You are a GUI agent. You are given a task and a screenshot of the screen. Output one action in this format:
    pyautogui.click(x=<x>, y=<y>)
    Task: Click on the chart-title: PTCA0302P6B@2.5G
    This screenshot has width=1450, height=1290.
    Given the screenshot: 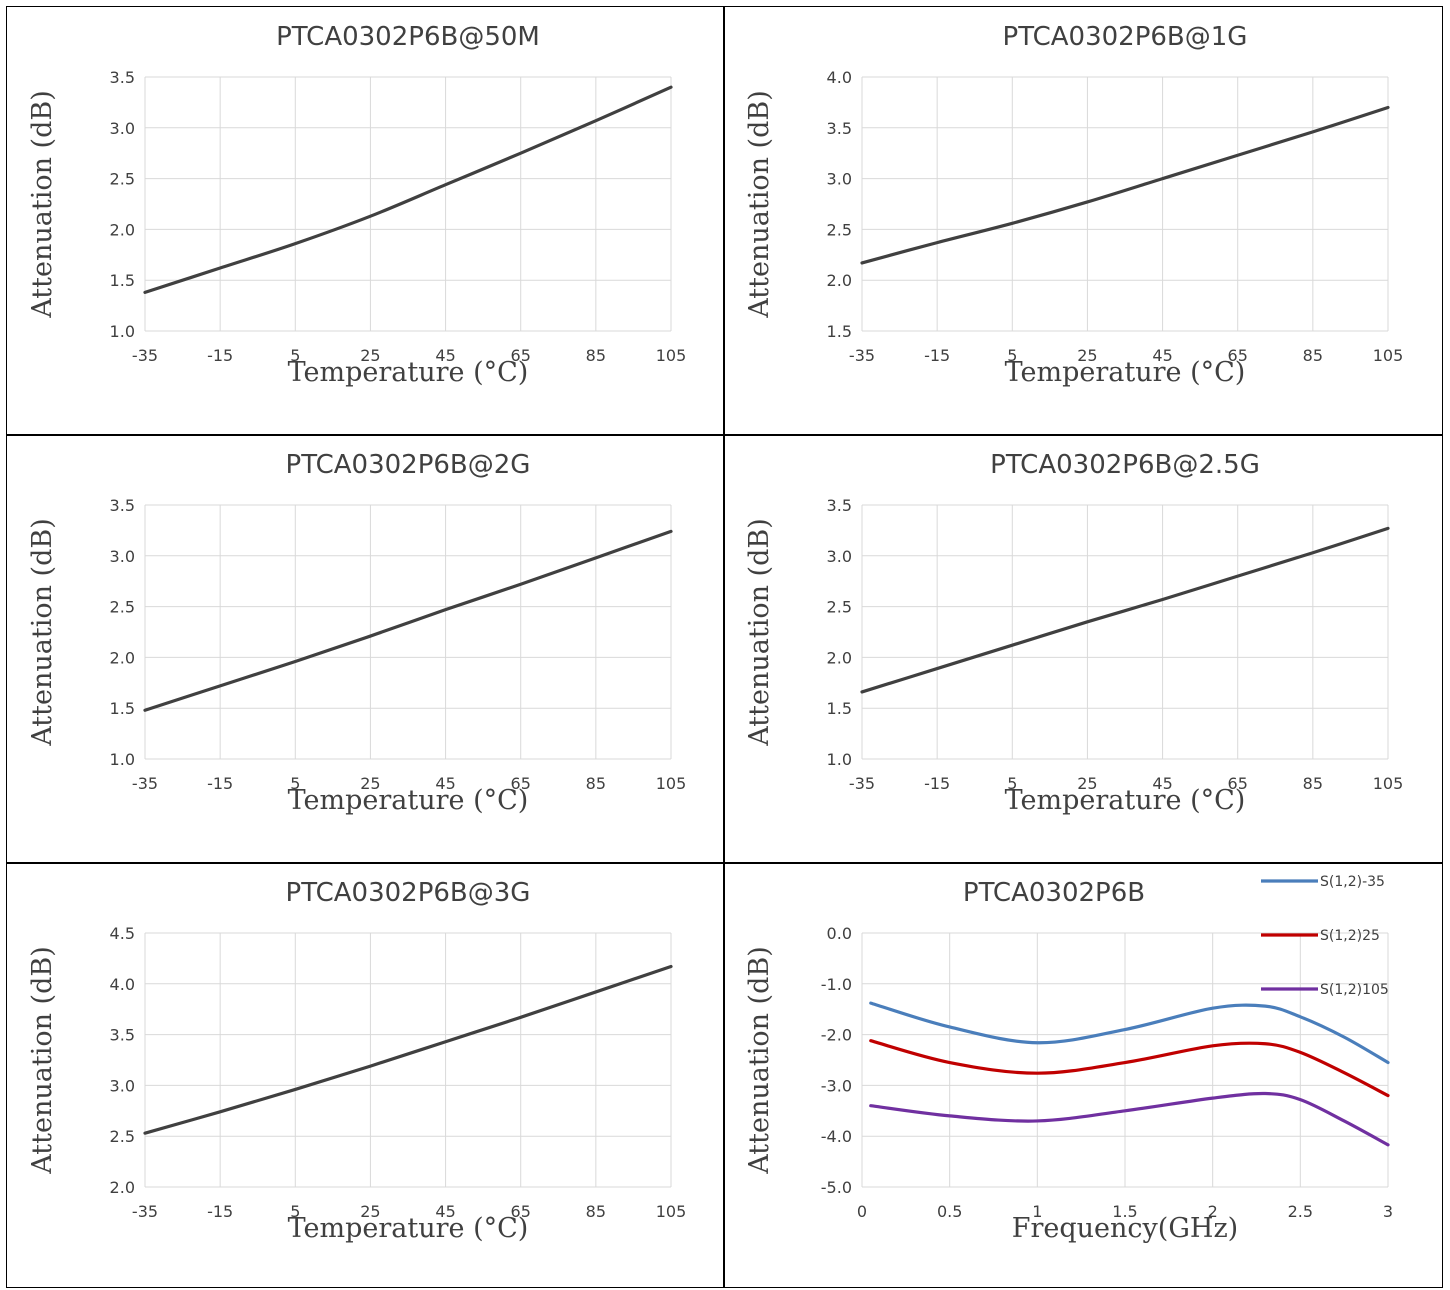 What is the action you would take?
    pyautogui.click(x=1125, y=465)
    